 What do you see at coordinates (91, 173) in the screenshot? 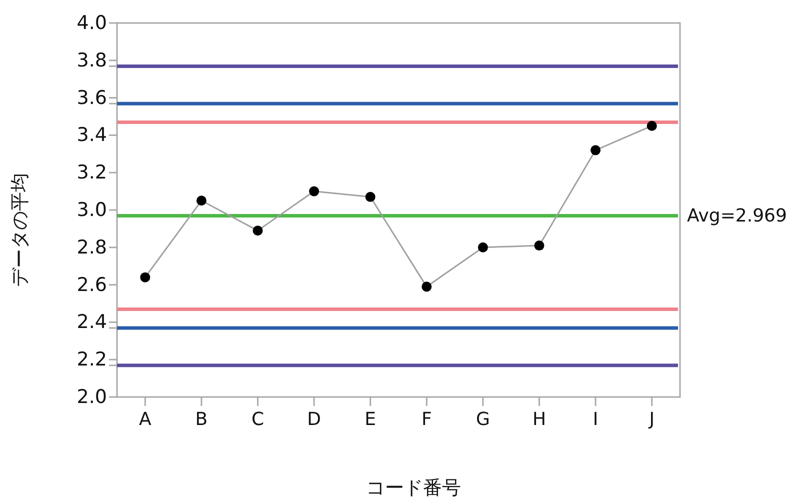
I see `y-tick-label: 3.2` at bounding box center [91, 173].